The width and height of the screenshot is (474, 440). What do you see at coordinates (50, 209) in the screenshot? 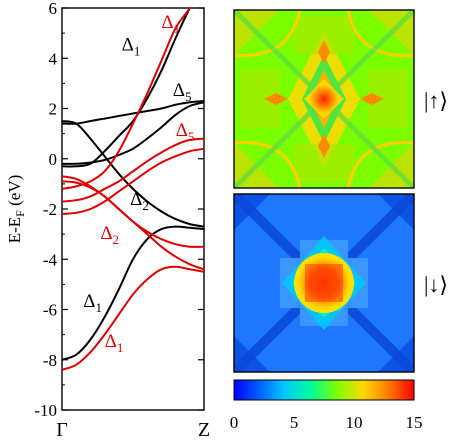
I see `y-tick-label: -2` at bounding box center [50, 209].